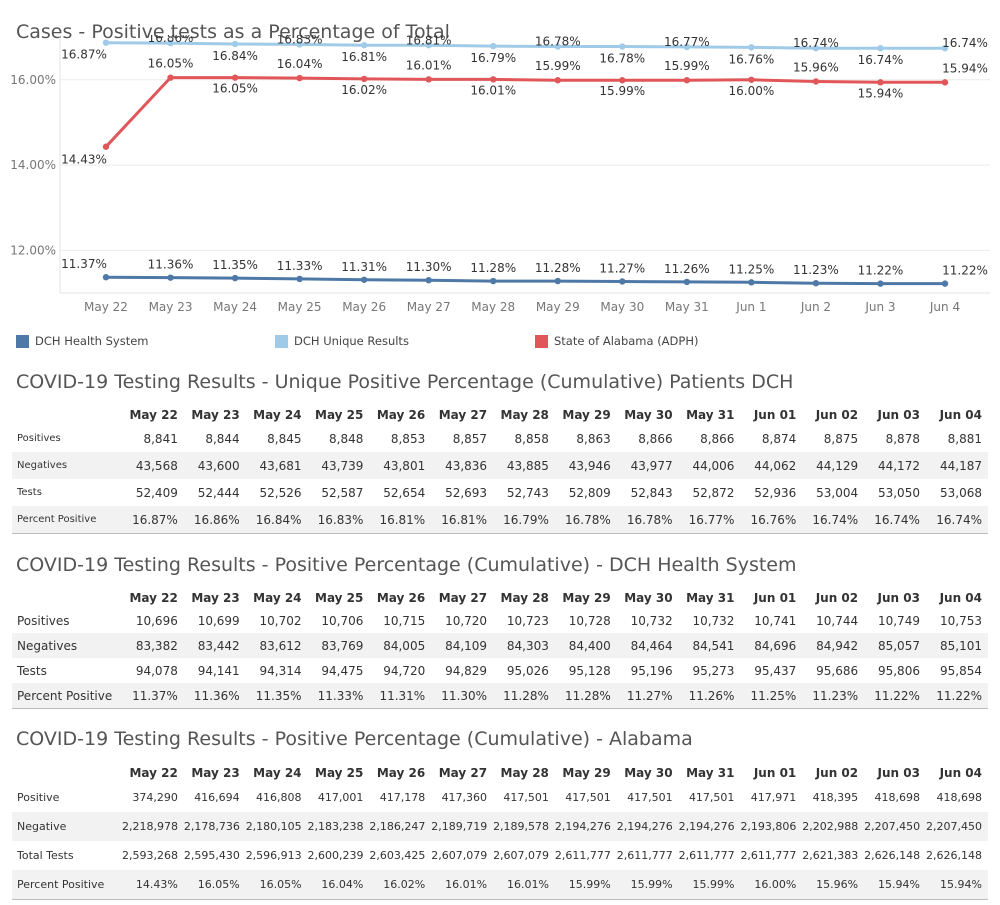  I want to click on y-tick-label: 12.00%, so click(33, 250).